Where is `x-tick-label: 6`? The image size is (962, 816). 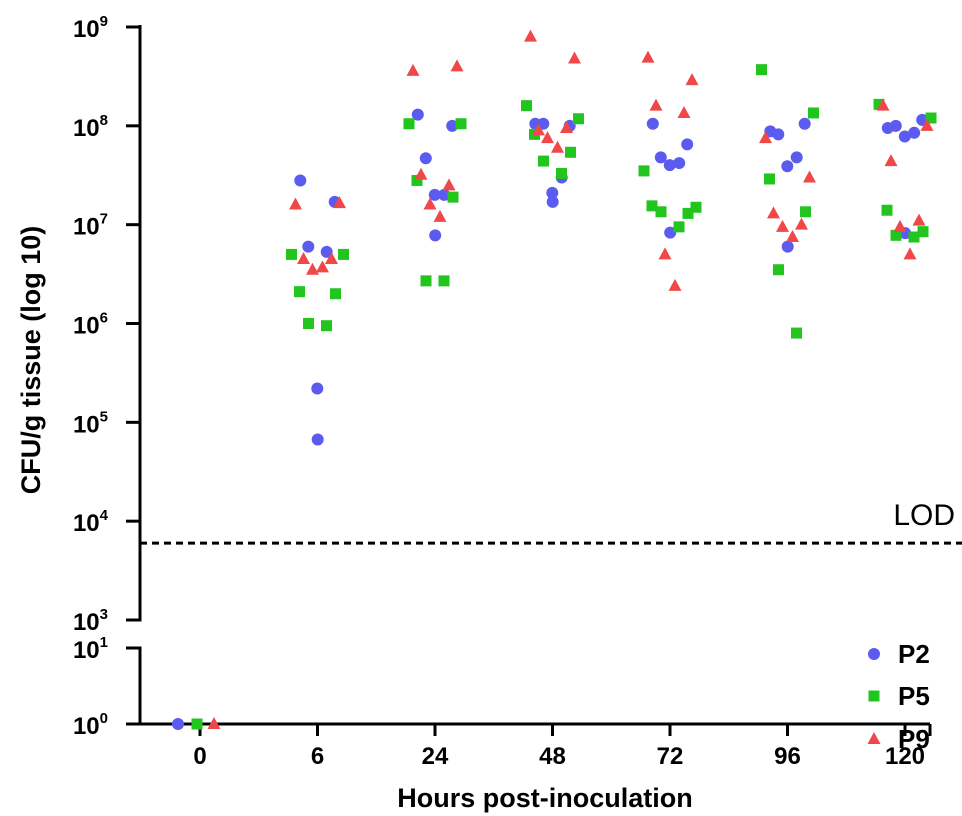
x-tick-label: 6 is located at coordinates (317, 756).